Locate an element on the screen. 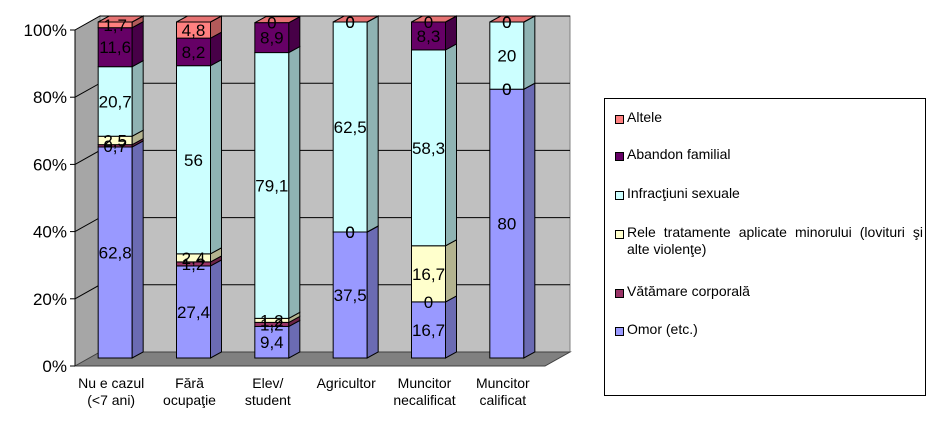 This screenshot has height=424, width=931. bar-data-label: 0,7 is located at coordinates (115, 146).